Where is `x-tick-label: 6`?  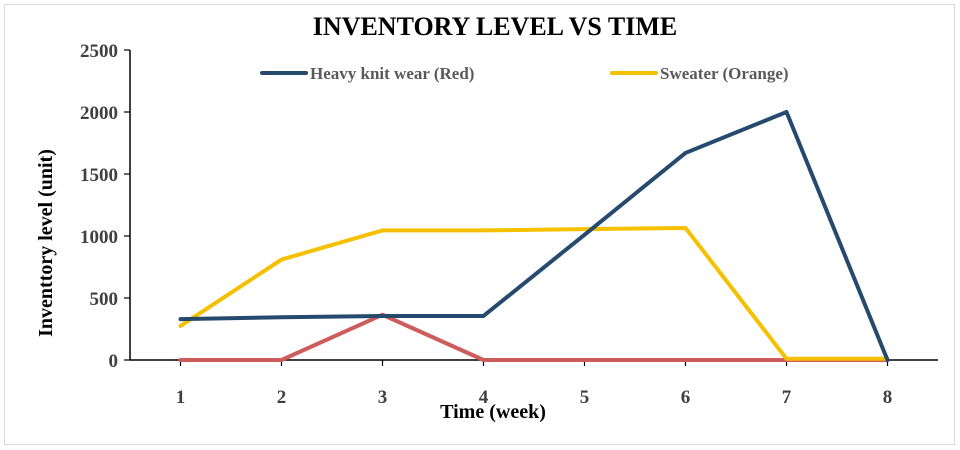
x-tick-label: 6 is located at coordinates (686, 397).